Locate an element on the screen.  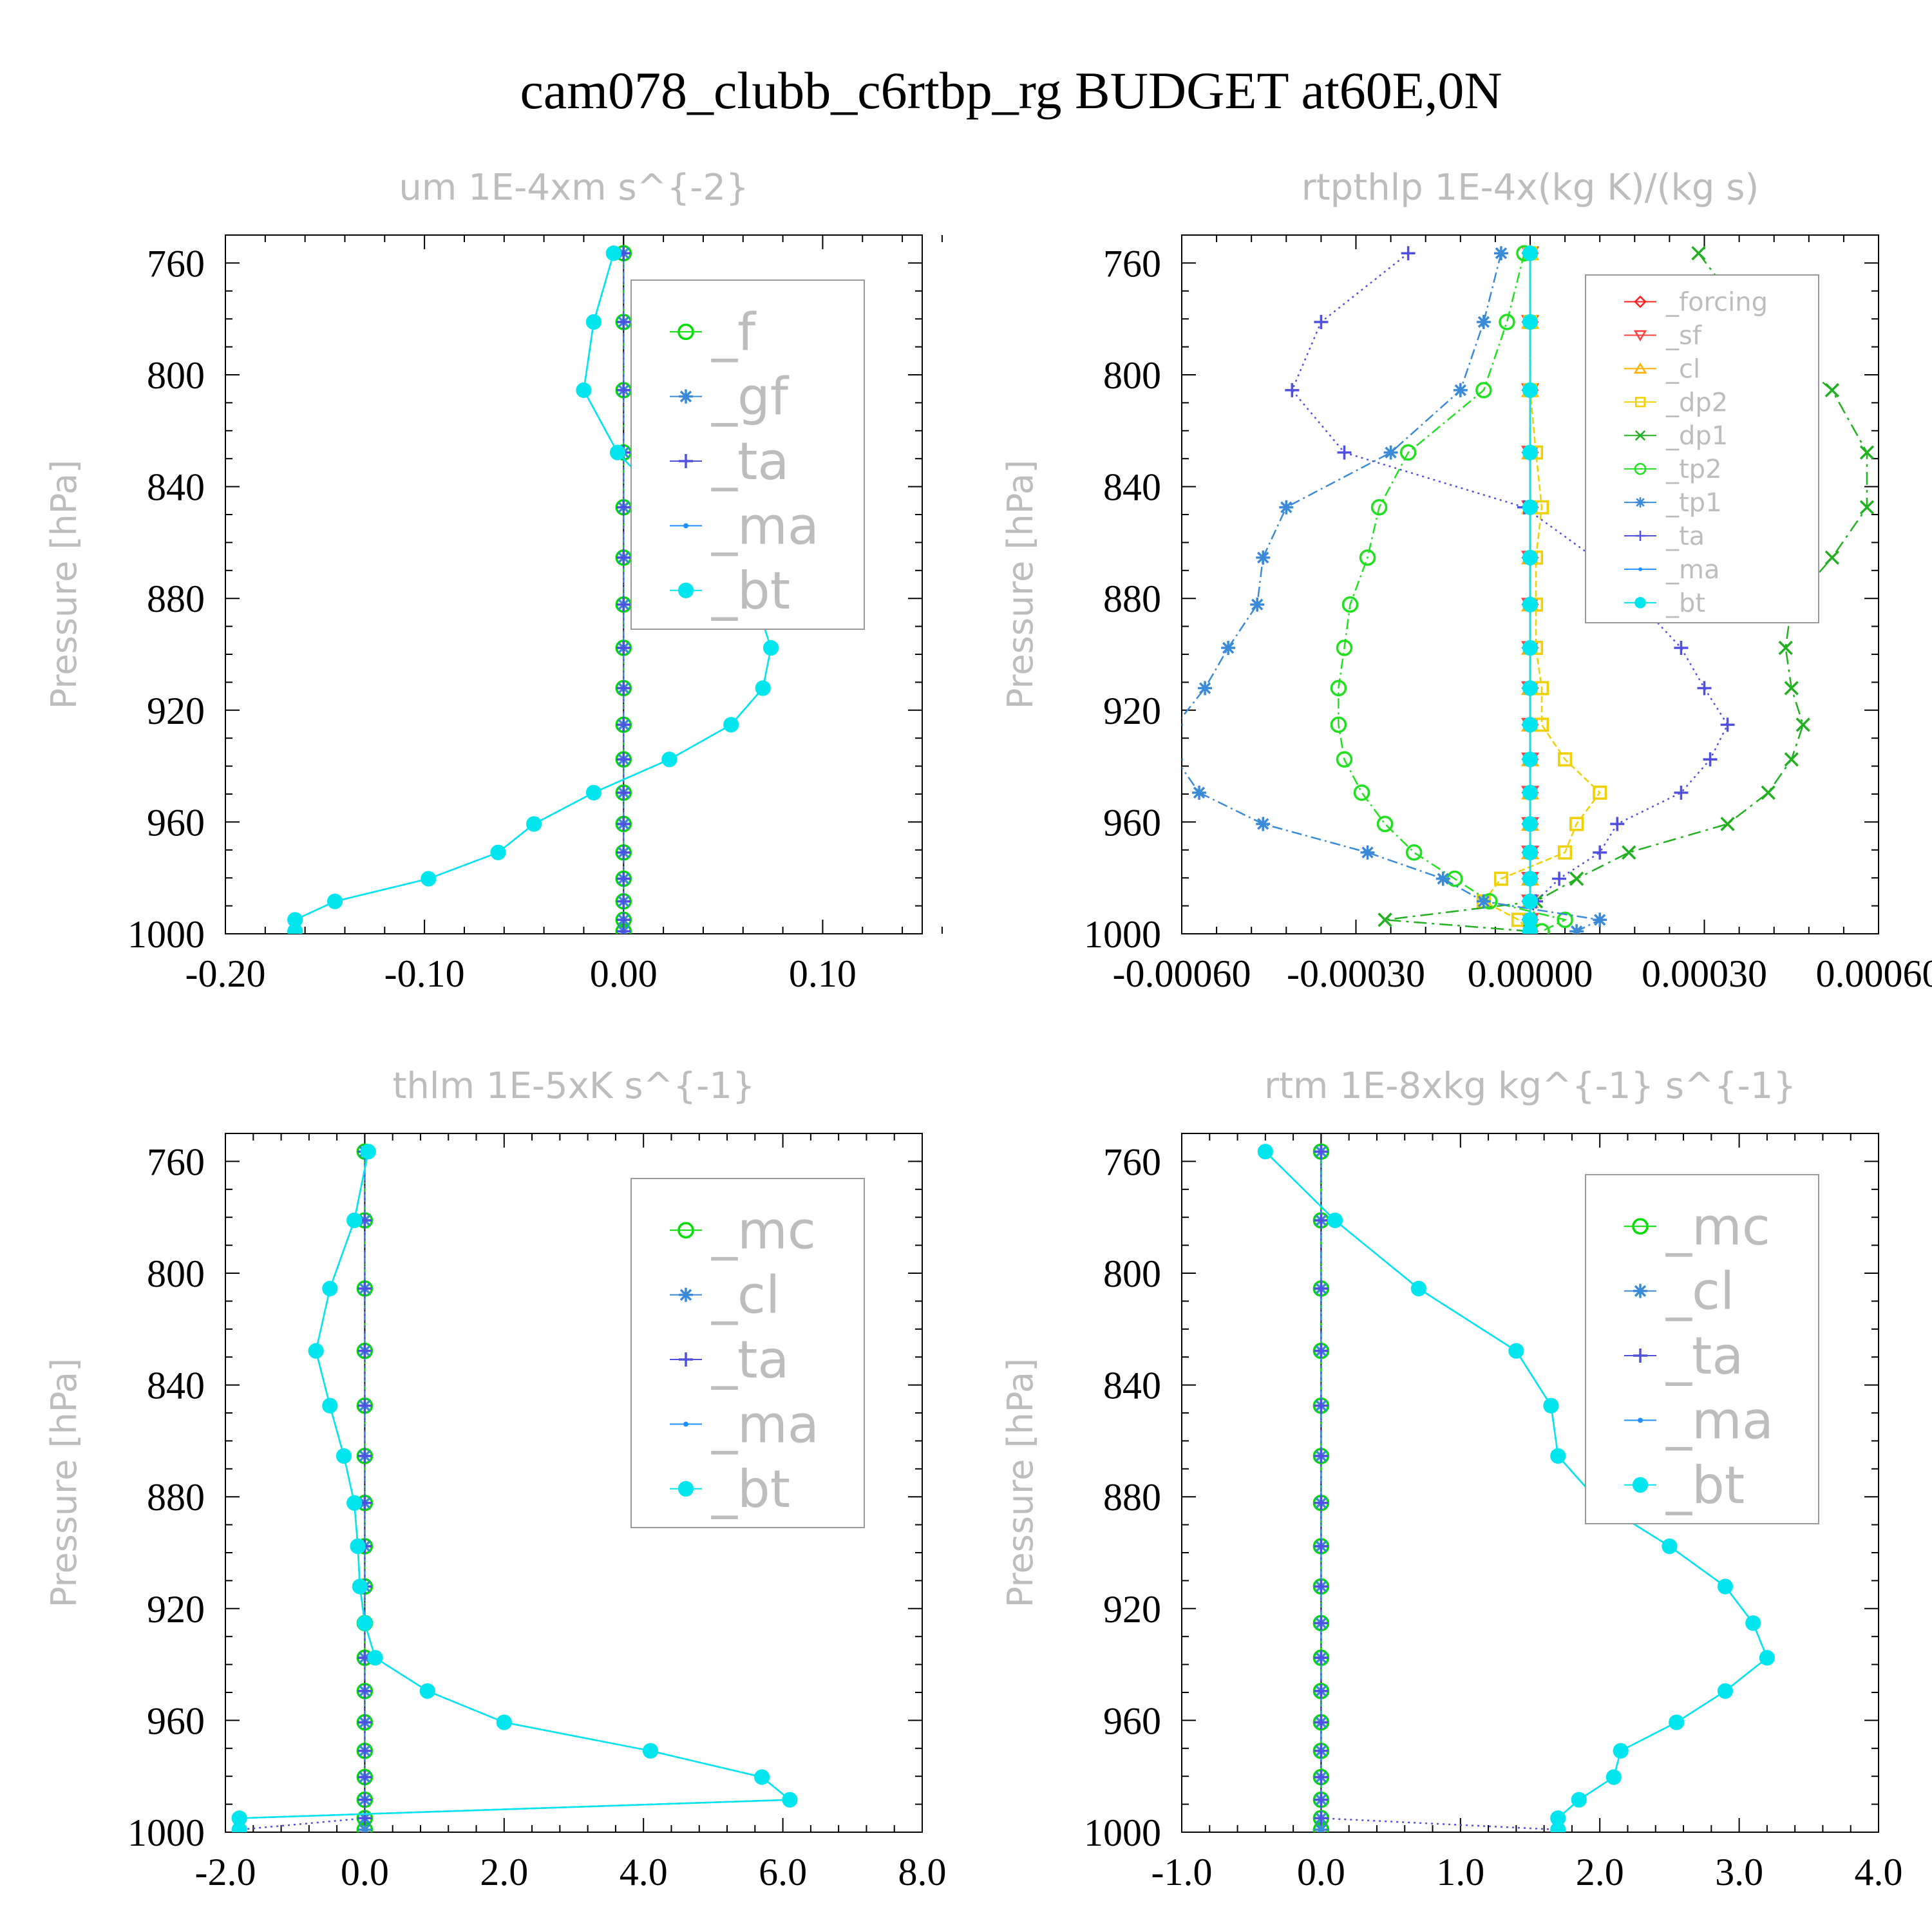
series-line is located at coordinates (302, 1491).